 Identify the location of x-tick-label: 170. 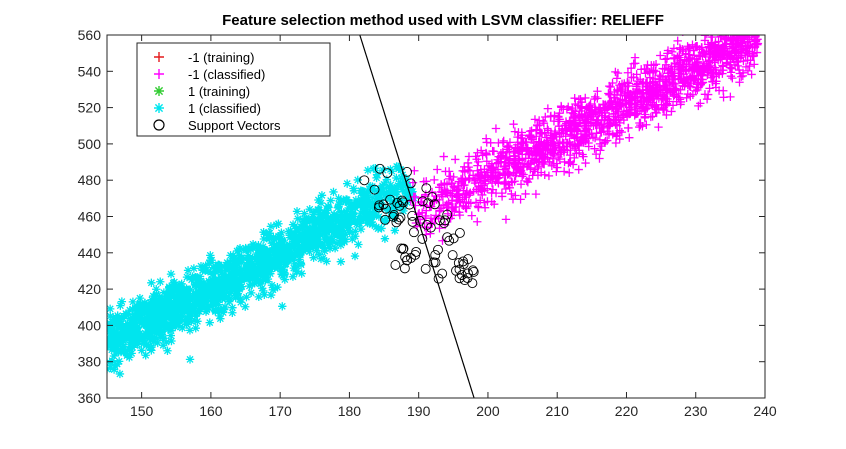
(280, 411).